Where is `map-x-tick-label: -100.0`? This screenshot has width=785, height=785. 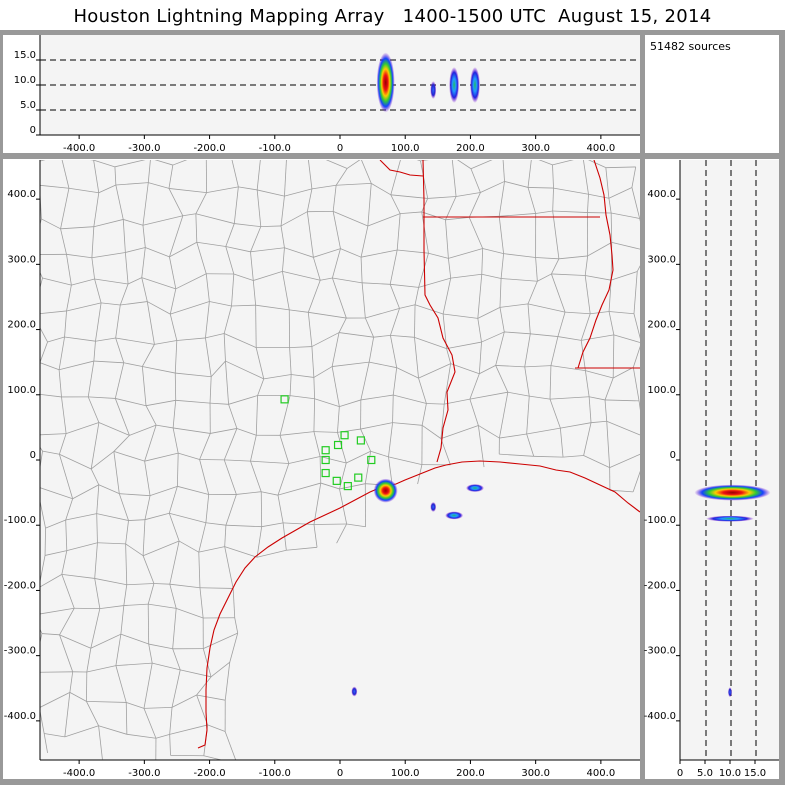
map-x-tick-label: -100.0 is located at coordinates (275, 773).